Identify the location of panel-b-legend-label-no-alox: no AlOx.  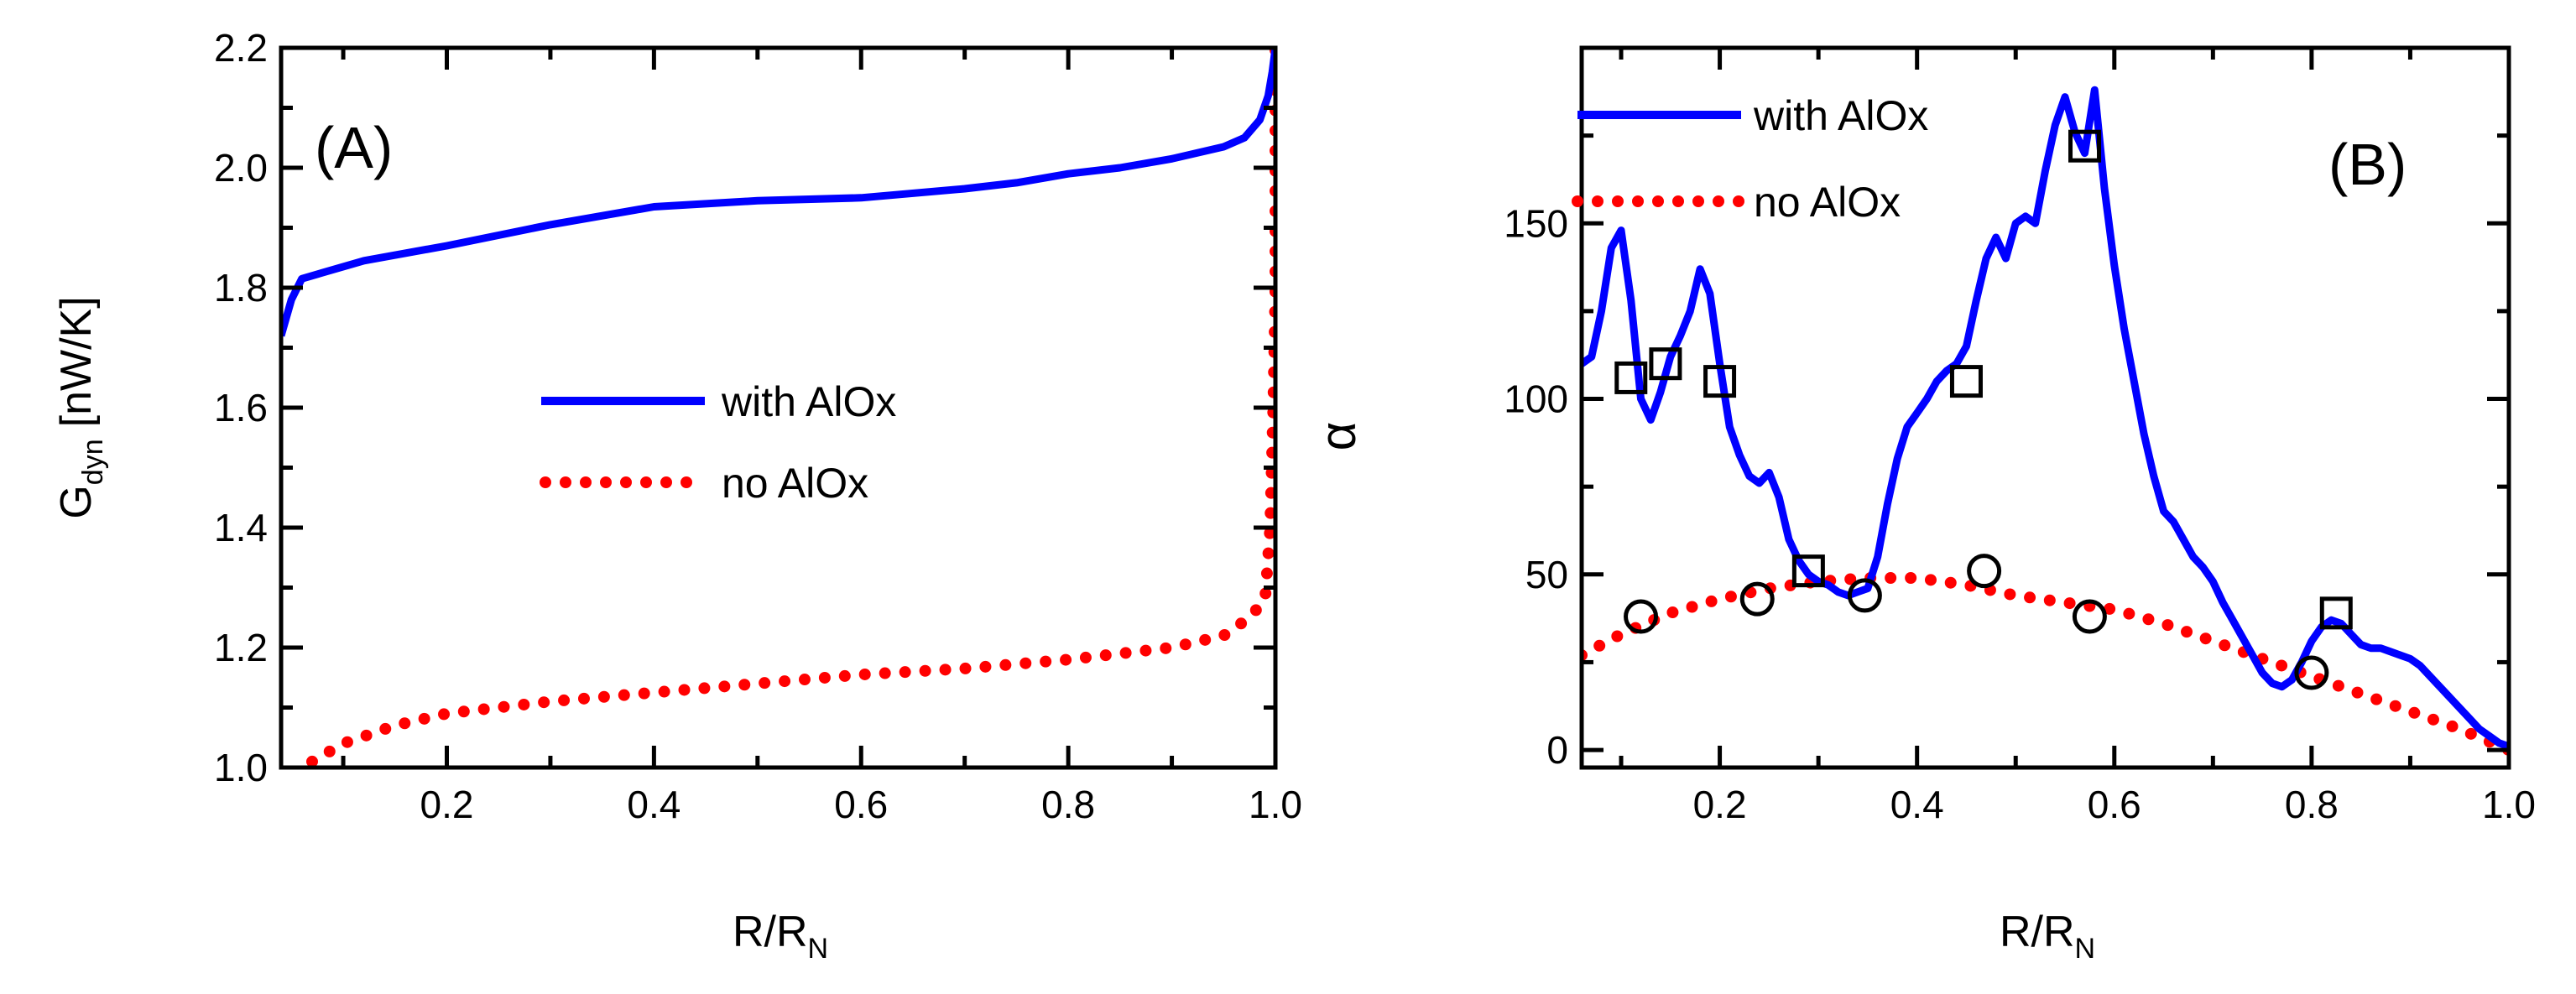
(1827, 202).